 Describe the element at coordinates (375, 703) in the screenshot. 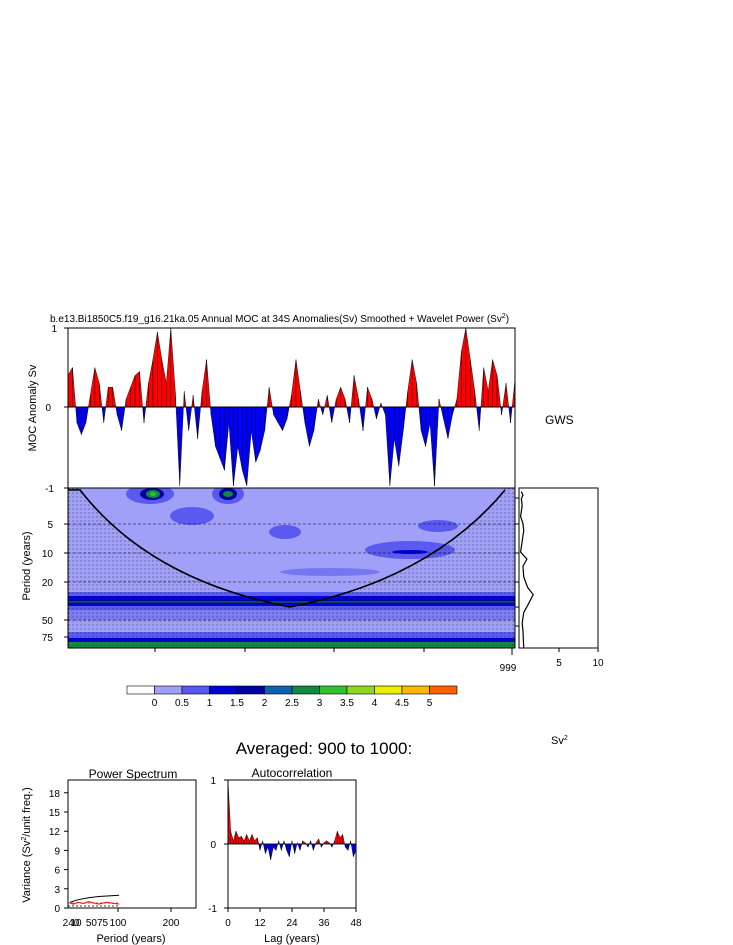

I see `colorbar-label: 4` at that location.